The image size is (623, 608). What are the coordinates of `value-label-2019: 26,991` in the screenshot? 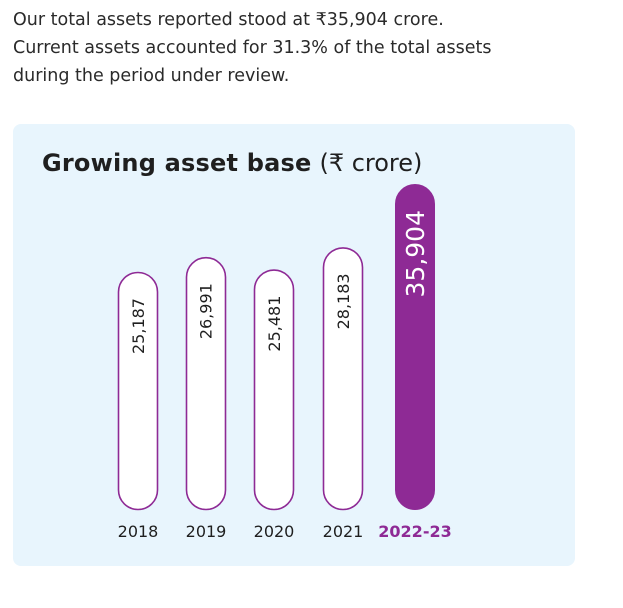 It's located at (206, 311).